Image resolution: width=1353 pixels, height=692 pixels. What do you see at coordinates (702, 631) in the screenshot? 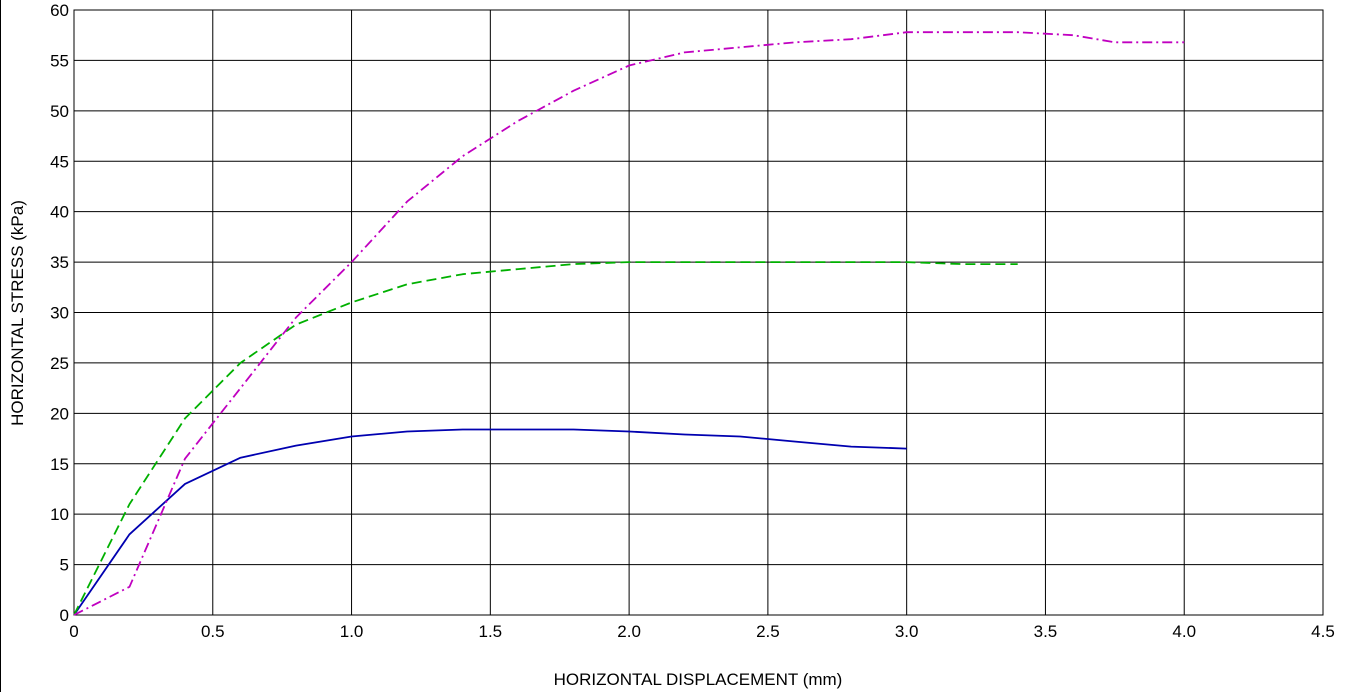
I see `x-axis-ticks: 0 0.5 1.0 1.5 2.0 2.5 3.0 3.5 4.0 4.5` at bounding box center [702, 631].